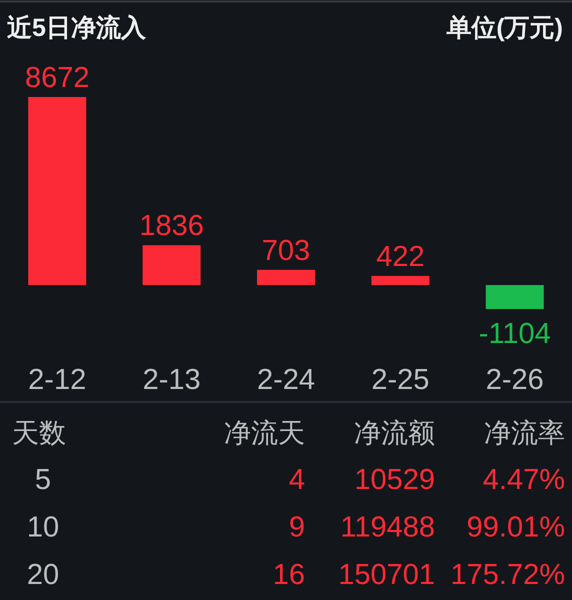 The image size is (572, 600). I want to click on text: 4.47%, so click(523, 480).